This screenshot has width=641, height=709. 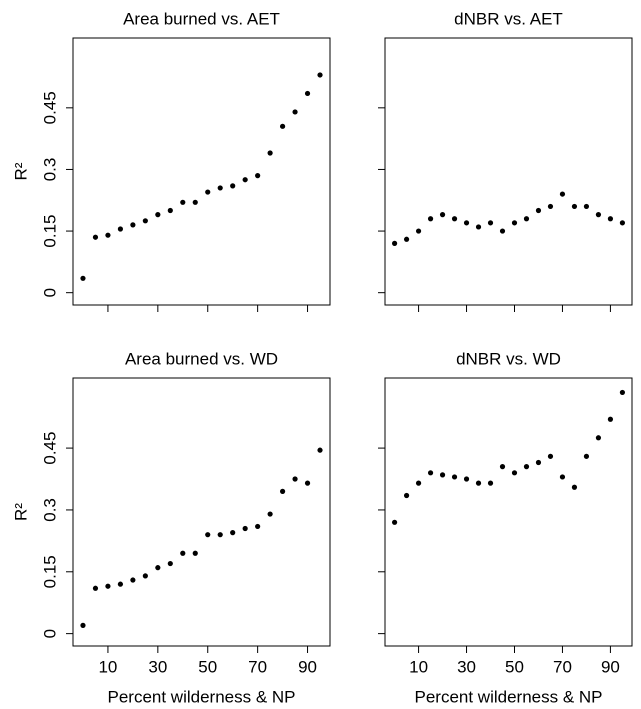 What do you see at coordinates (508, 358) in the screenshot?
I see `panel-title: dNBR vs. WD` at bounding box center [508, 358].